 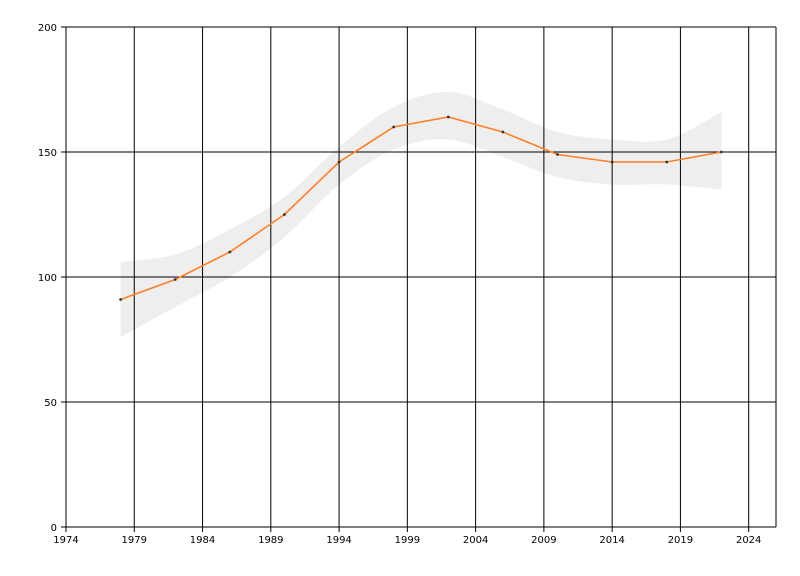 What do you see at coordinates (407, 540) in the screenshot?
I see `x-tick-label: 1999` at bounding box center [407, 540].